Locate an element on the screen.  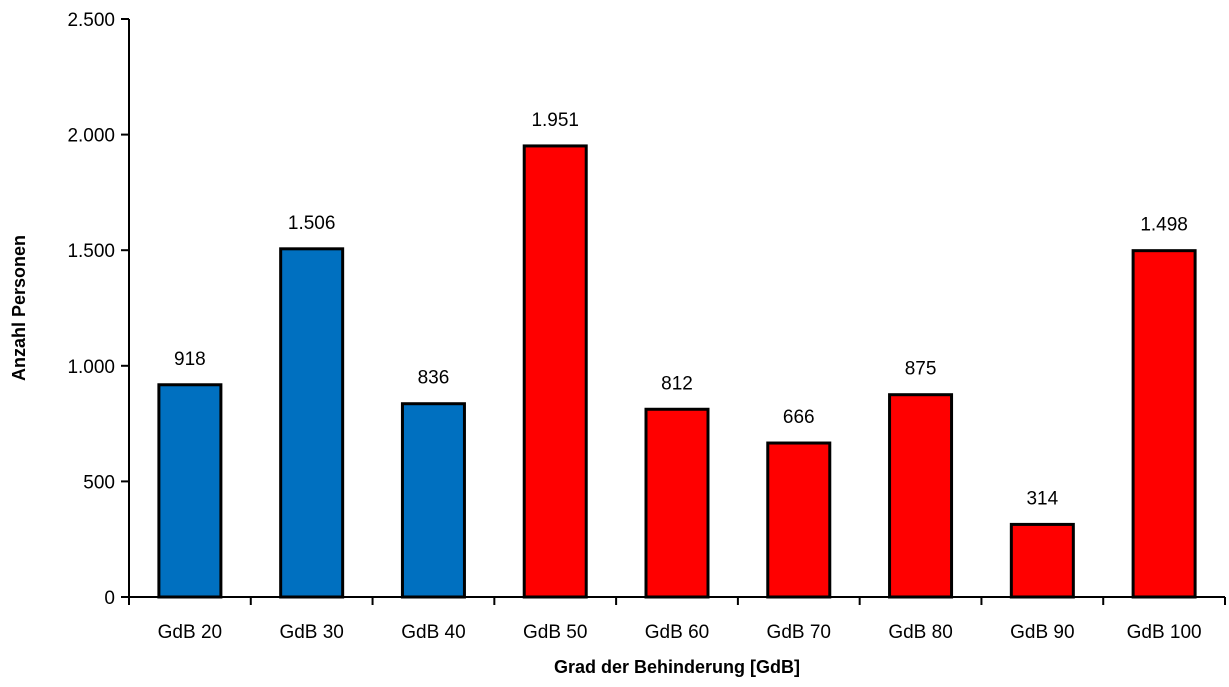
data-label: 1.498 is located at coordinates (1164, 225).